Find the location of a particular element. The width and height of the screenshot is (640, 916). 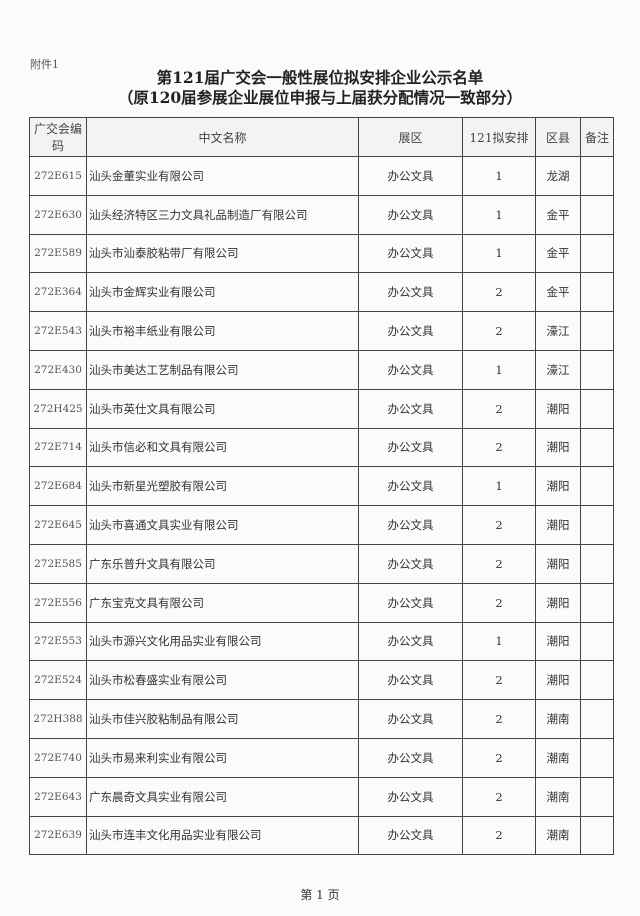

row-name: 汕头市金辉实业有限公司 is located at coordinates (222, 292).